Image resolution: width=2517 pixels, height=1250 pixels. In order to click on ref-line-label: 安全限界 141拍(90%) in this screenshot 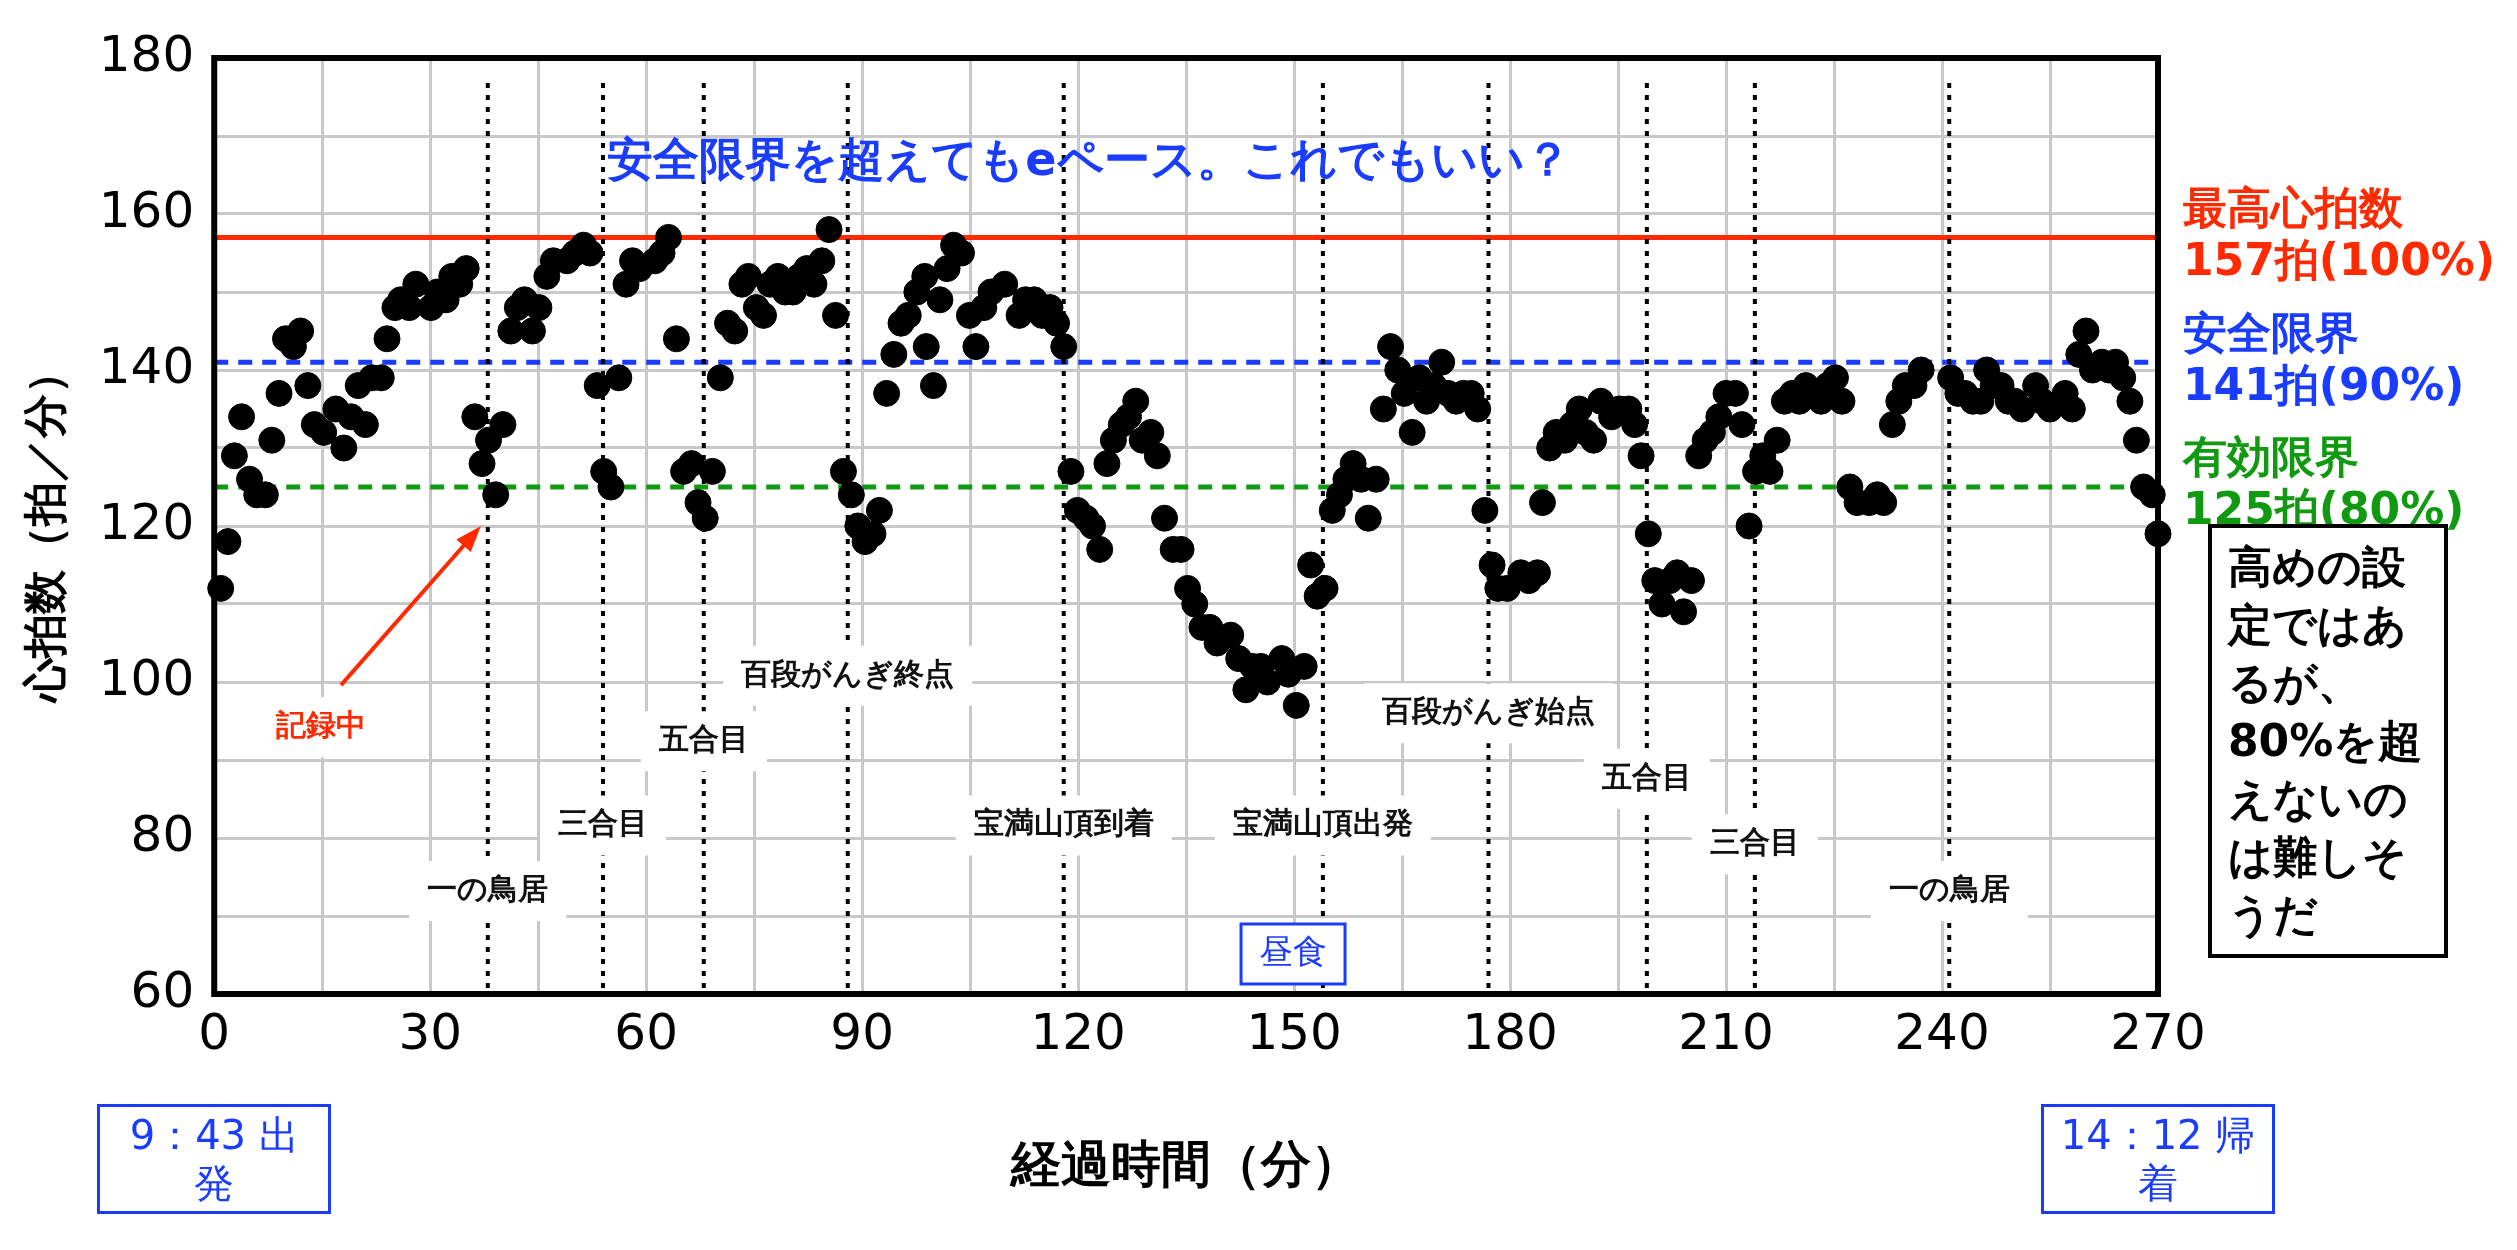, I will do `click(2324, 358)`.